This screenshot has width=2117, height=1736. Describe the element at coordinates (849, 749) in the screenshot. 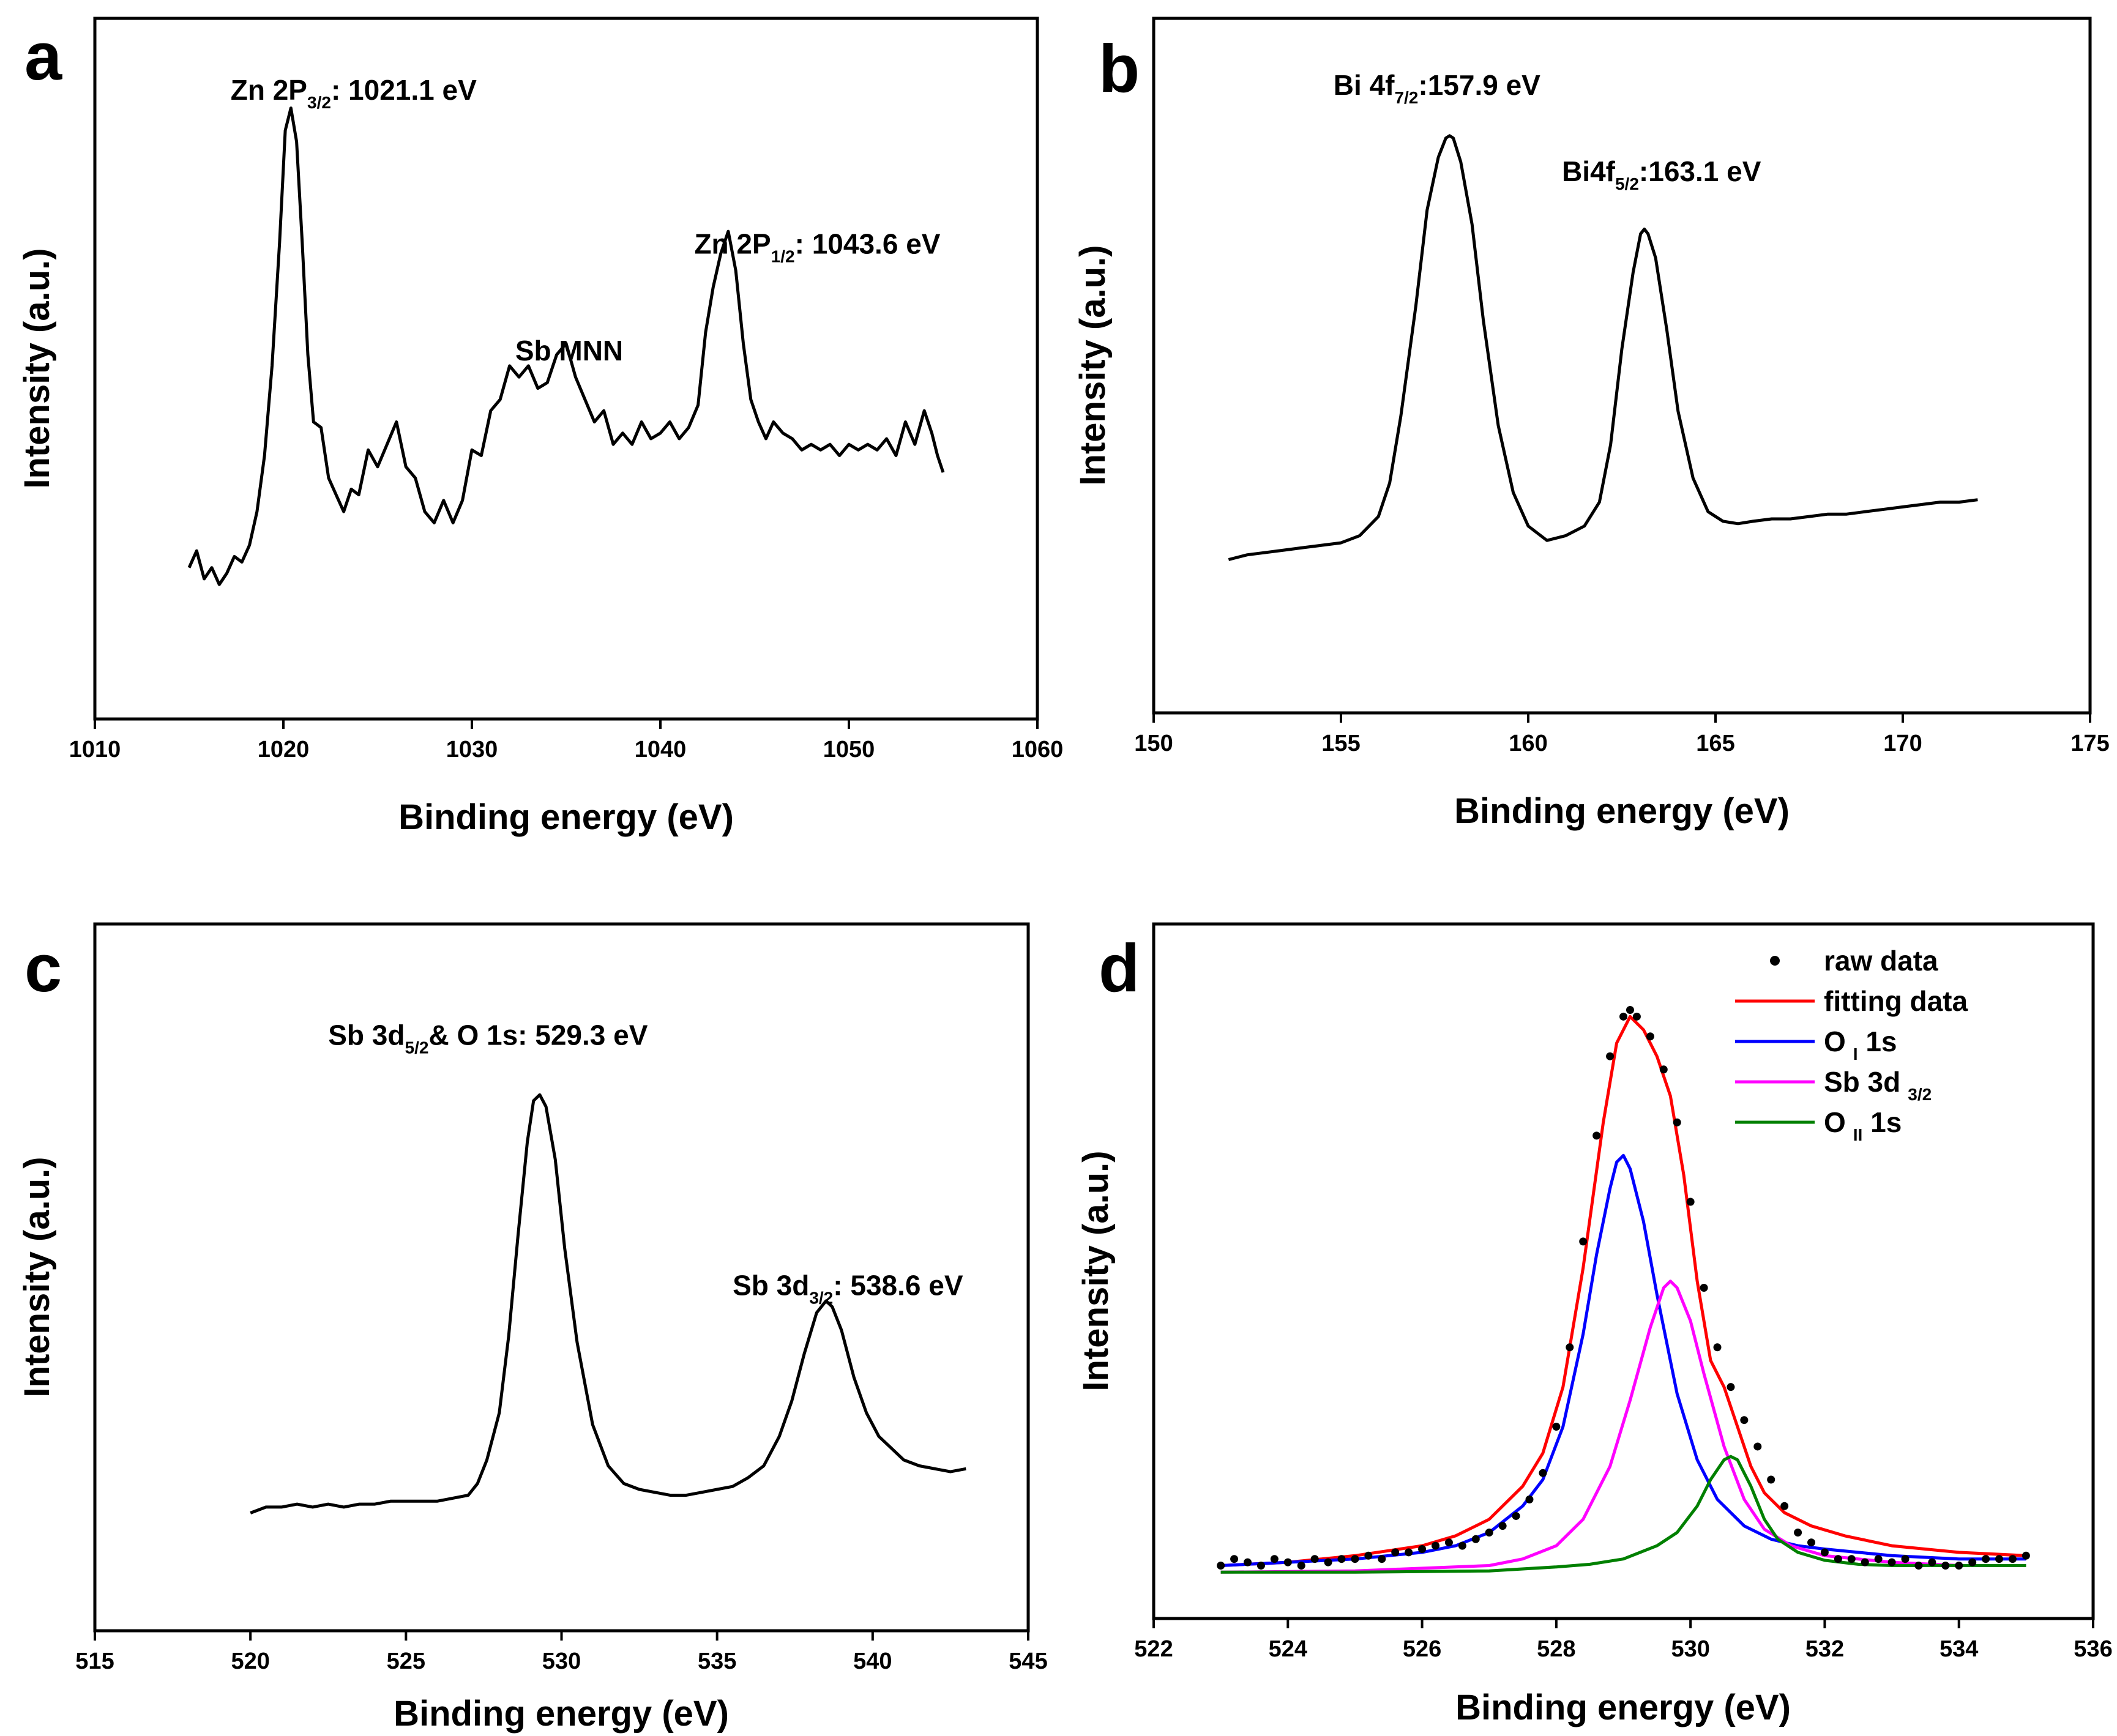

I see `x-tick-label-a-1050: 1050` at that location.